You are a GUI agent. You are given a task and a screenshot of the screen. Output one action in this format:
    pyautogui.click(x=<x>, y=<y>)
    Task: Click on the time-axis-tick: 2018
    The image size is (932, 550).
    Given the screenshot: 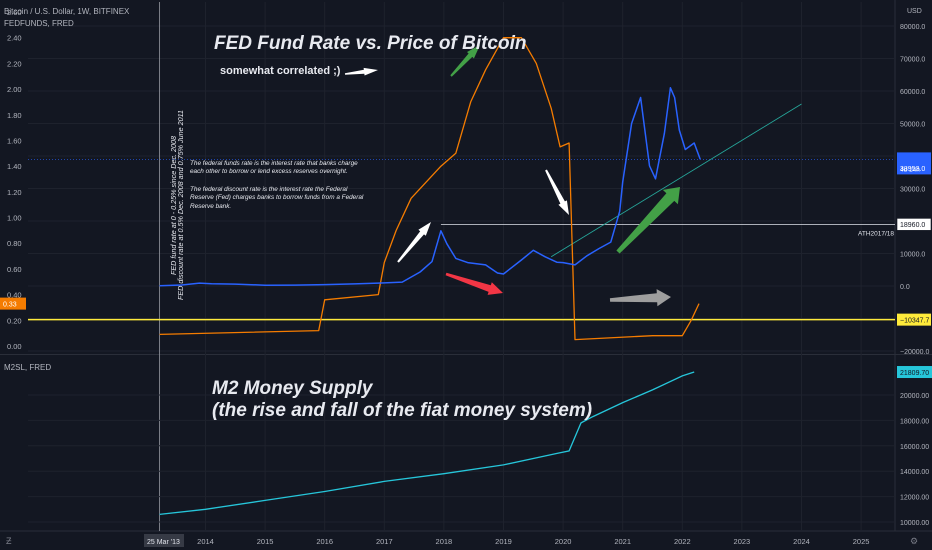 What is the action you would take?
    pyautogui.click(x=444, y=541)
    